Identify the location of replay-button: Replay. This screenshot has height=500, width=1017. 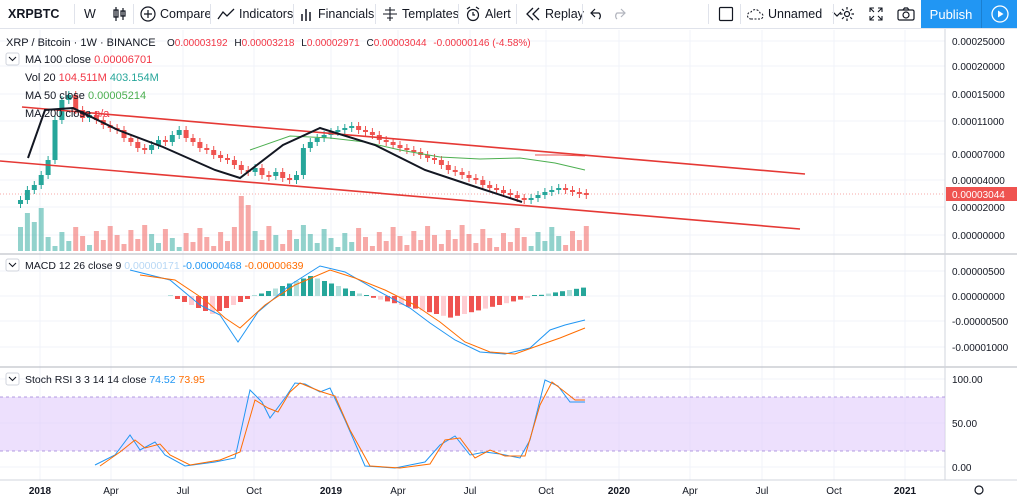
(554, 14).